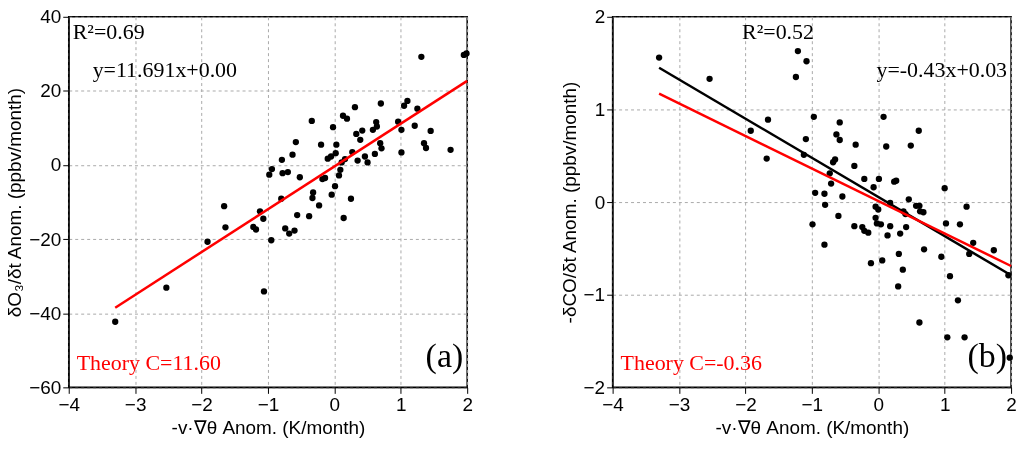 The height and width of the screenshot is (454, 1028). What do you see at coordinates (165, 69) in the screenshot?
I see `annotation: y=11.691x+0.00` at bounding box center [165, 69].